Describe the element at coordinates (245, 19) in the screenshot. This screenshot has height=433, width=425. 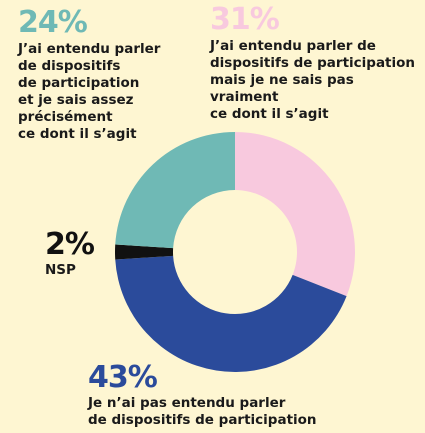
I see `percent-label: 31%` at that location.